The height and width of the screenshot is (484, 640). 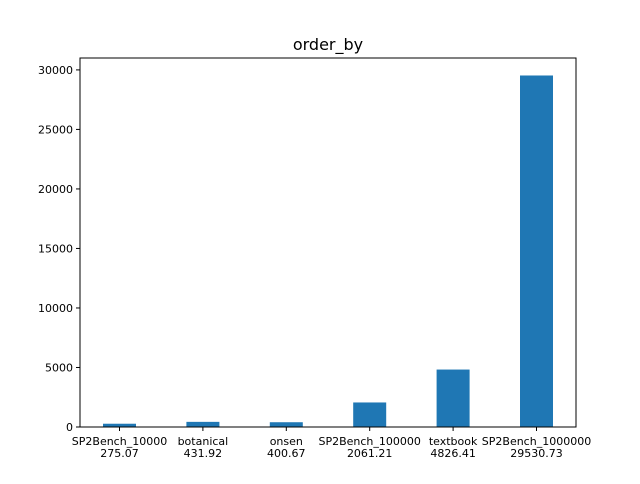 What do you see at coordinates (370, 453) in the screenshot?
I see `x-value-label: 2061.21` at bounding box center [370, 453].